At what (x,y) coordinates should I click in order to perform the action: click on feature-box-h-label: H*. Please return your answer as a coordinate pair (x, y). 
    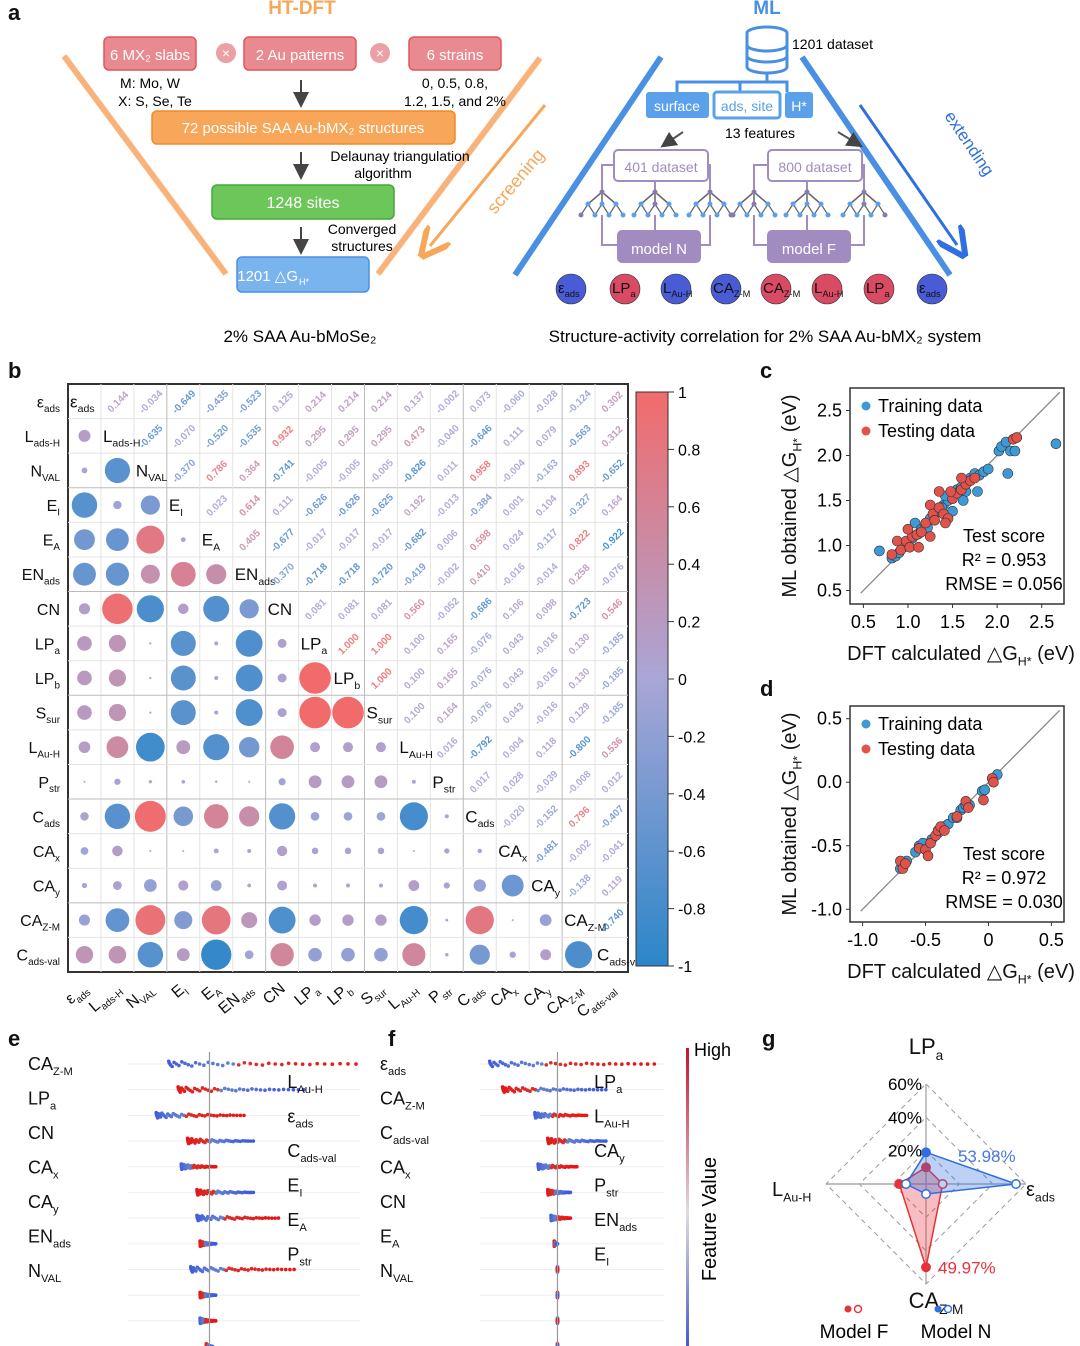
    Looking at the image, I should click on (799, 106).